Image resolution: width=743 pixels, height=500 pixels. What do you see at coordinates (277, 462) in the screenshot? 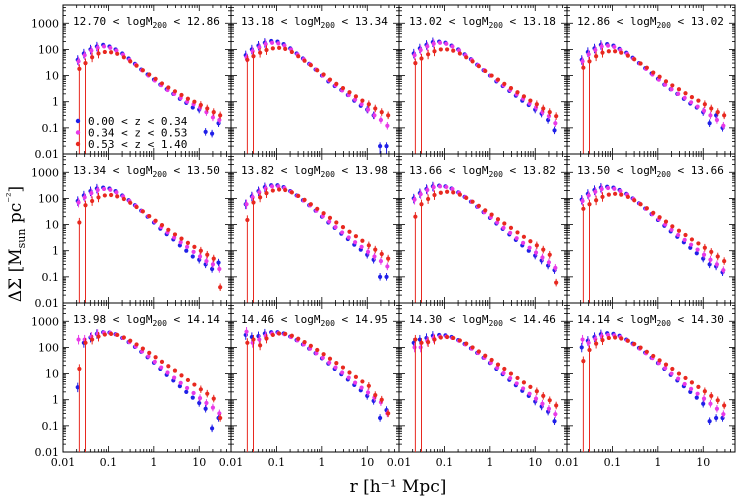
I see `x-tick-label: 0.1` at bounding box center [277, 462].